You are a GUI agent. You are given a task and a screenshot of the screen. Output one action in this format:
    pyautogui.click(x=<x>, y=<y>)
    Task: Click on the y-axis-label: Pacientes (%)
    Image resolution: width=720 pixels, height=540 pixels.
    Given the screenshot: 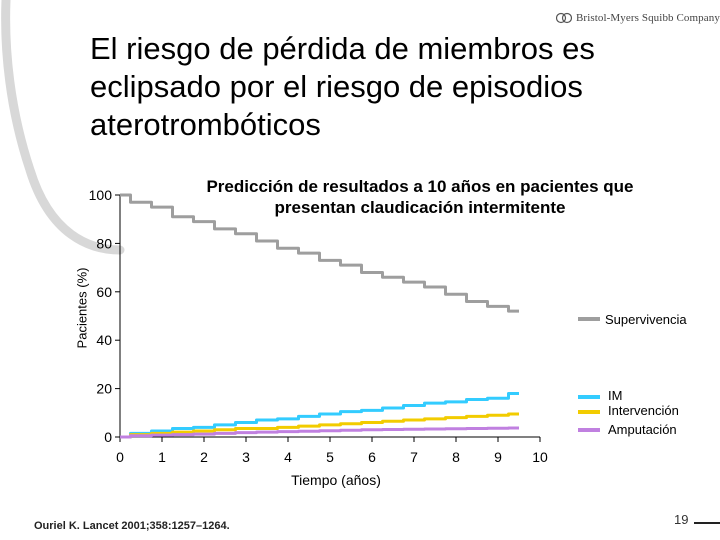 What is the action you would take?
    pyautogui.click(x=82, y=308)
    